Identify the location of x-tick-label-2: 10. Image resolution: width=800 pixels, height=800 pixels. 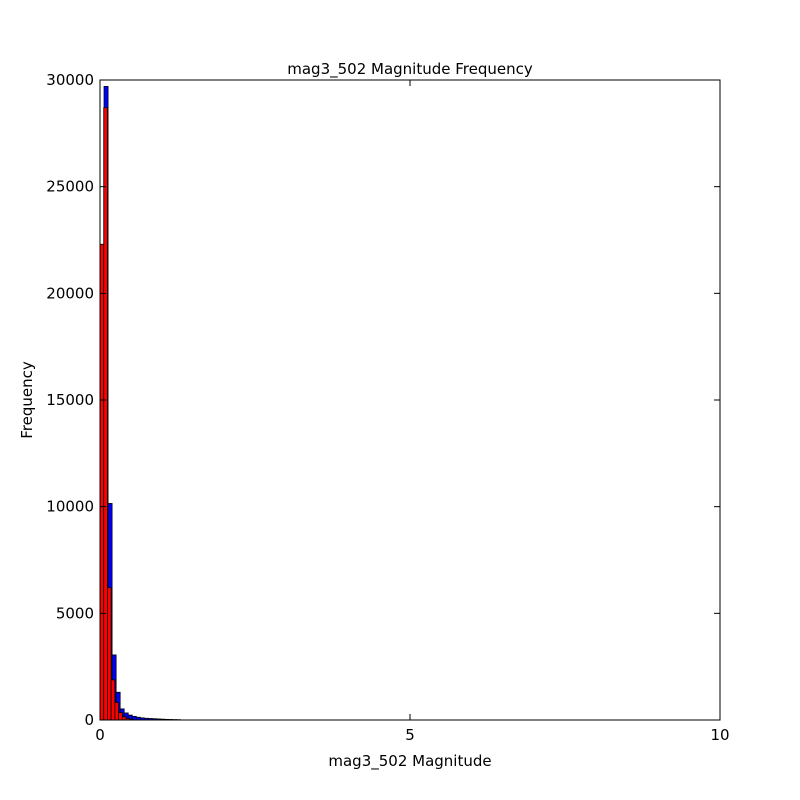
(719, 735).